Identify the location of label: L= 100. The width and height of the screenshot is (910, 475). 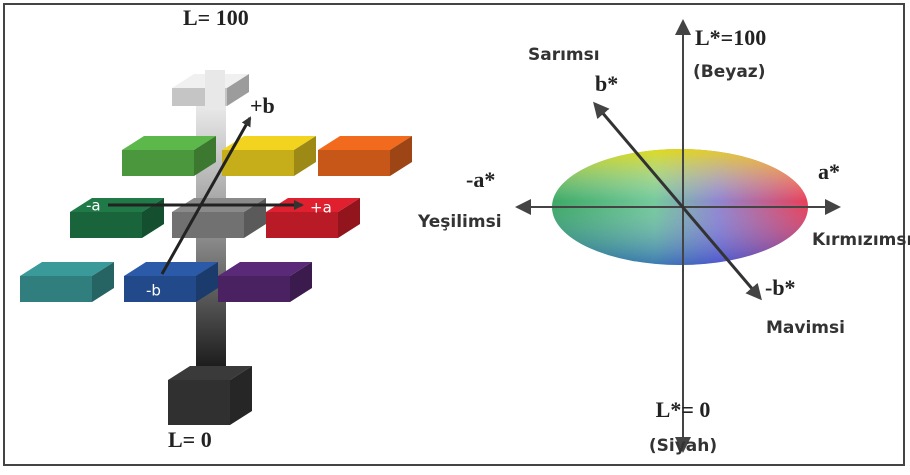
(216, 17).